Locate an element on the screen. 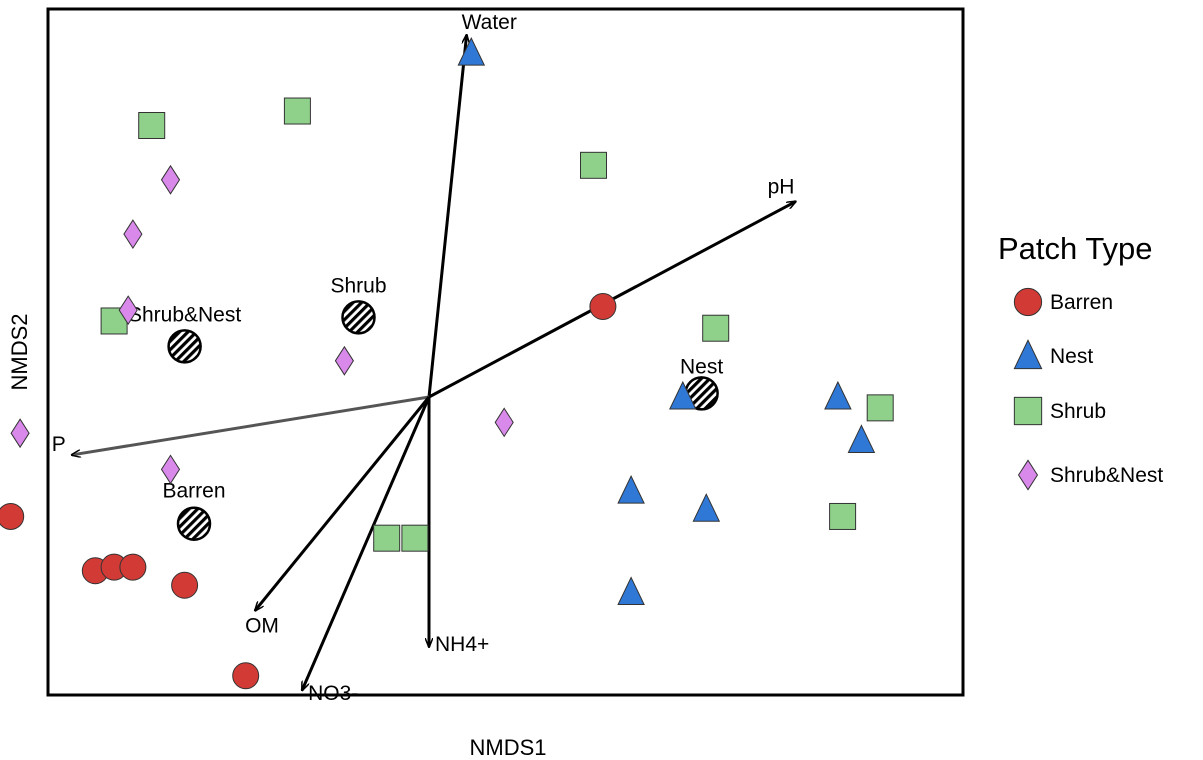 The image size is (1203, 760). vector-no3 is located at coordinates (365, 543).